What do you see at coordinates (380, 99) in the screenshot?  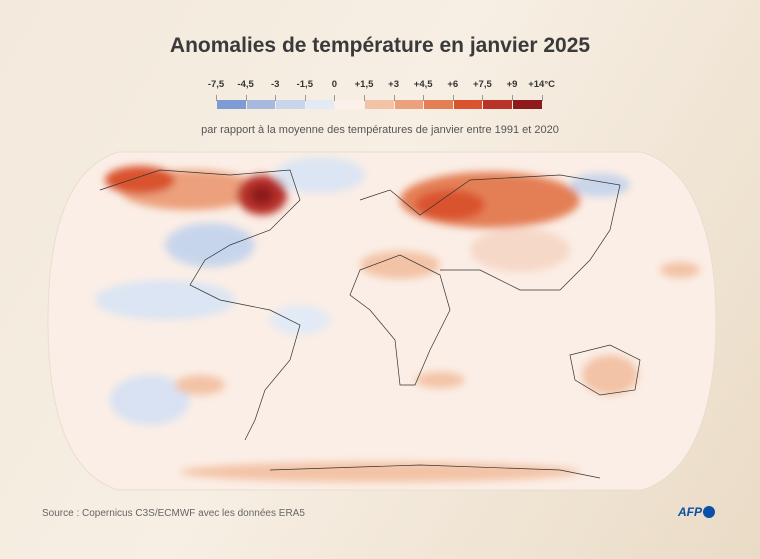 I see `color-legend: -7,5 -4,5 -3 -1,5 0 +1,5 +3 +4,5 +6 +7,5 +9 +14°C` at bounding box center [380, 99].